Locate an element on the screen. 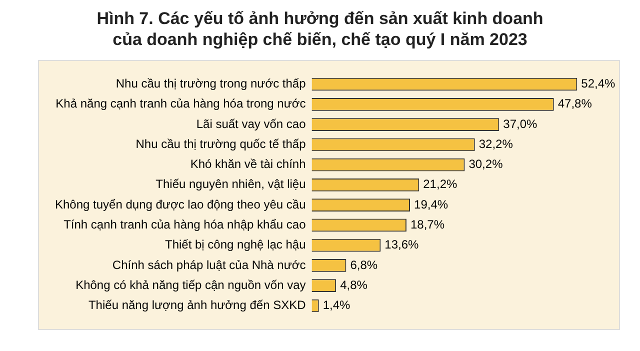  chart-title: Hình 7. Các yếu tố ảnh hưởng đến sản xuất kinh doanh của doanh nghiệp chế biến, chế tạo quý I năm 2023 is located at coordinates (320, 29).